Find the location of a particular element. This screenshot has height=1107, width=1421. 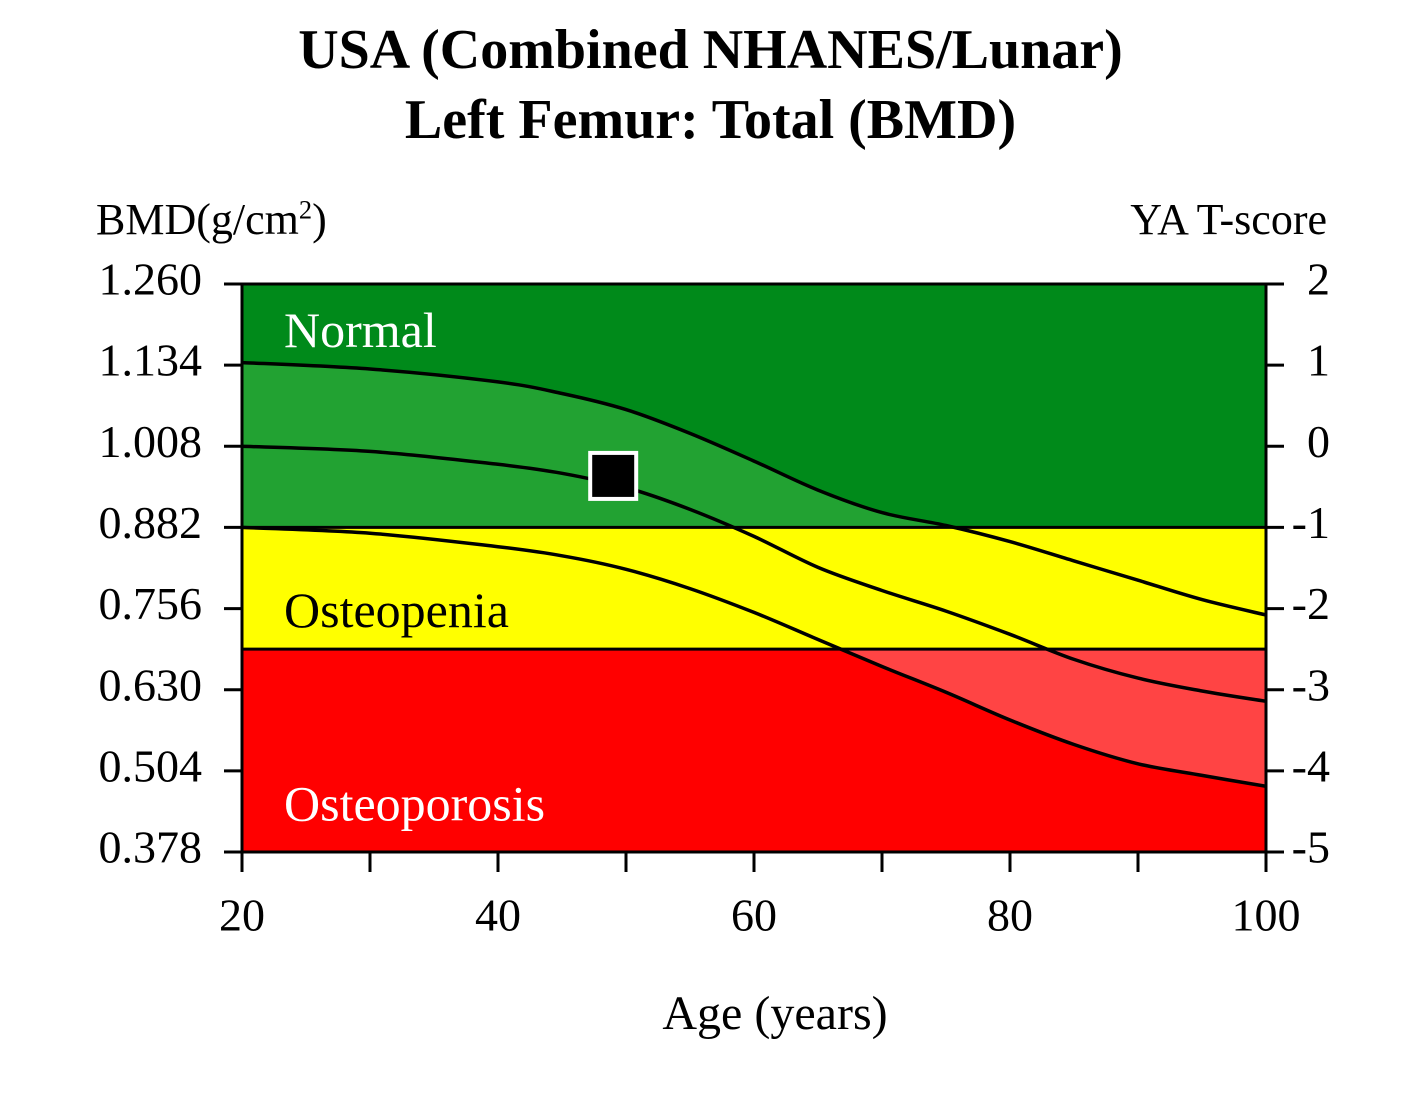

x-tick-label: 20 is located at coordinates (242, 915).